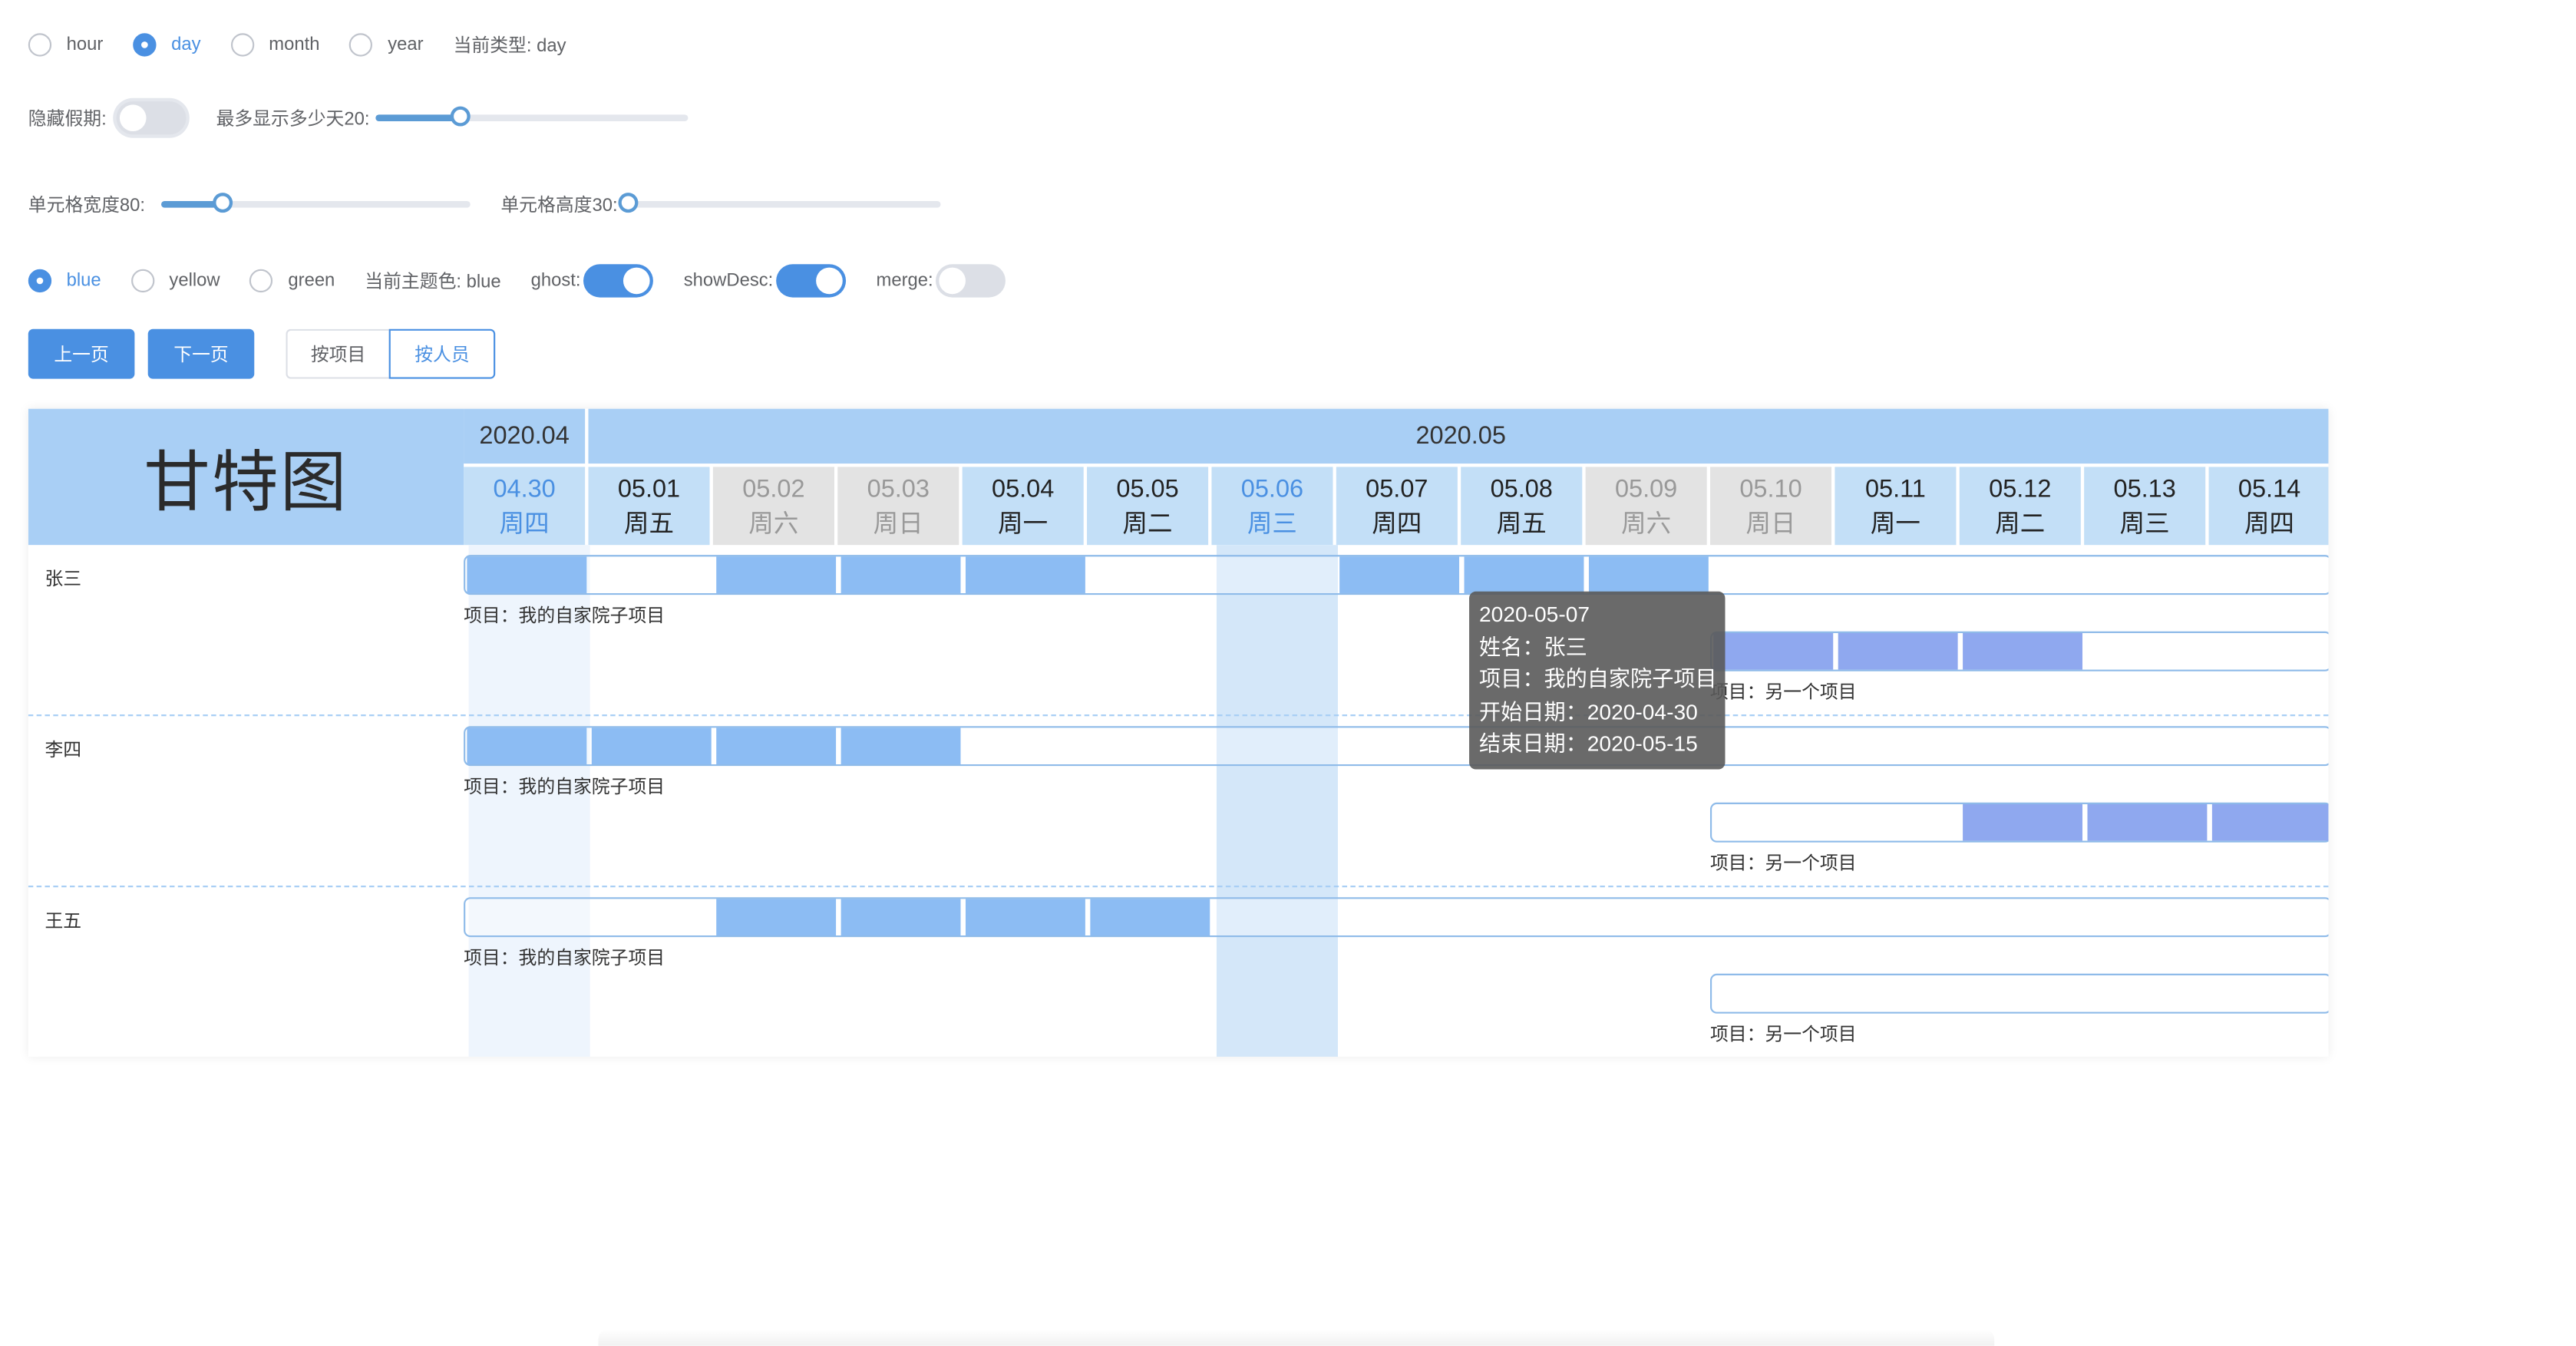 This screenshot has height=1346, width=2576. Describe the element at coordinates (649, 489) in the screenshot. I see `day-date: 05.01` at that location.